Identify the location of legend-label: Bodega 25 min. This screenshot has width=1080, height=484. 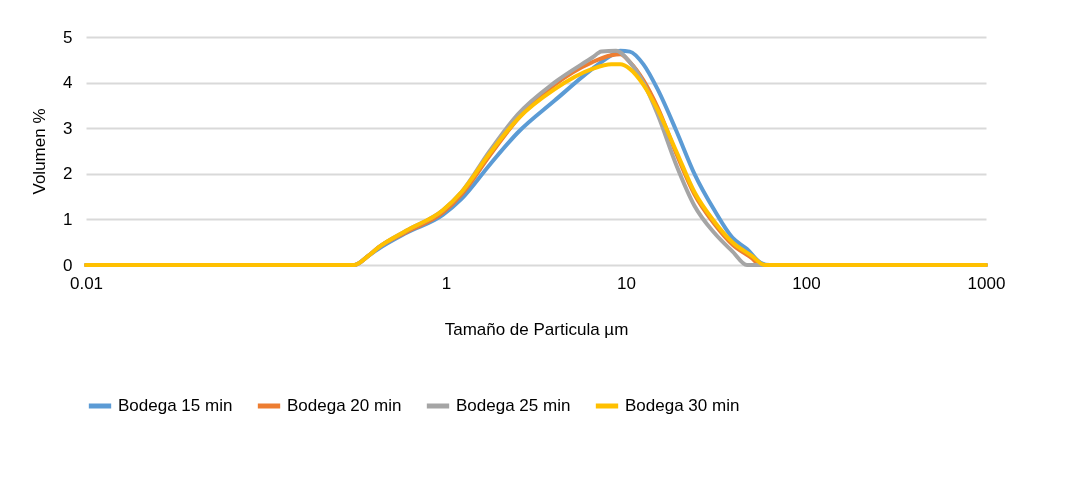
(513, 405).